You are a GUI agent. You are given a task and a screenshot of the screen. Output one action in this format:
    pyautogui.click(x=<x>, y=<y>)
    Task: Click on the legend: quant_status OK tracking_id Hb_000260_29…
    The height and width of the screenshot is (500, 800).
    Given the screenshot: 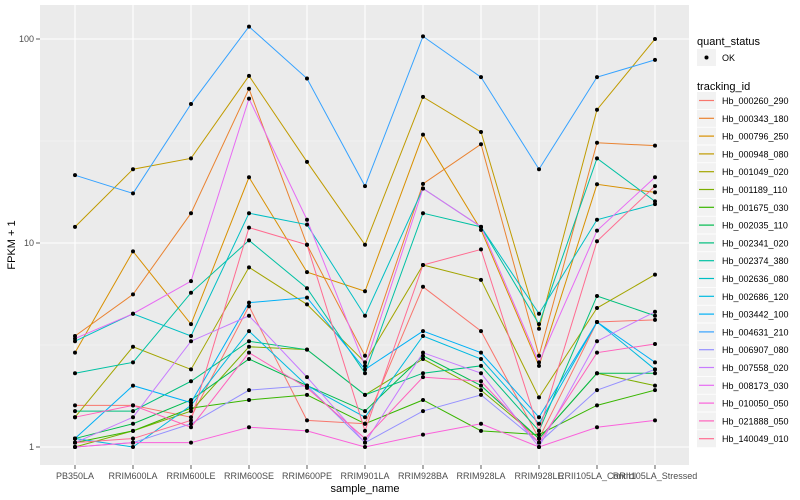 What is the action you would take?
    pyautogui.click(x=743, y=242)
    